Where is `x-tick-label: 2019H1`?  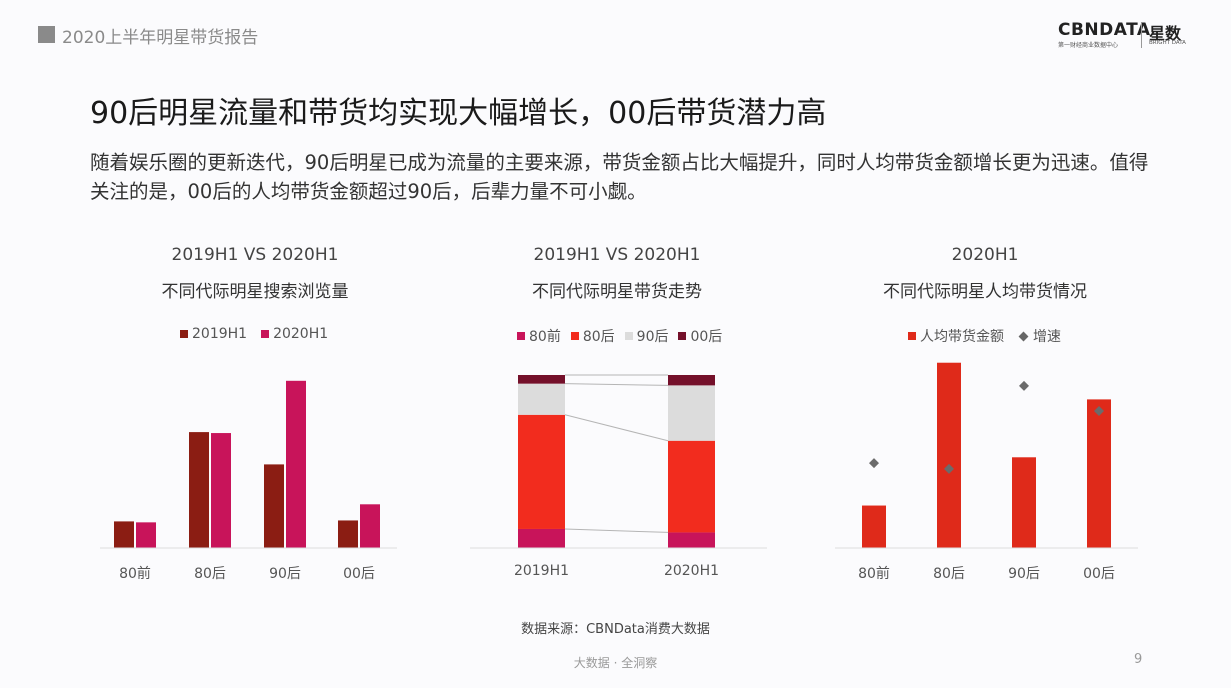 x-tick-label: 2019H1 is located at coordinates (541, 571).